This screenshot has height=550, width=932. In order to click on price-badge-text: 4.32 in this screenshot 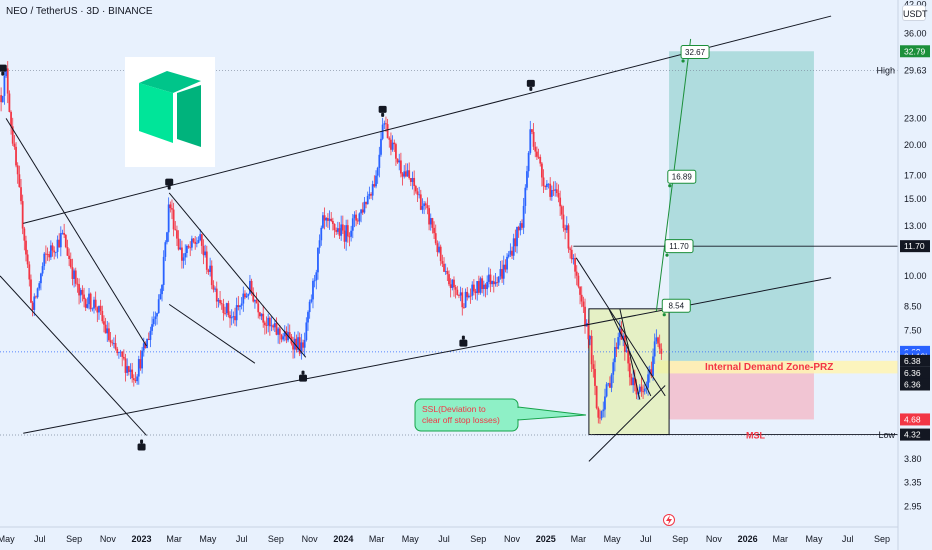, I will do `click(912, 435)`.